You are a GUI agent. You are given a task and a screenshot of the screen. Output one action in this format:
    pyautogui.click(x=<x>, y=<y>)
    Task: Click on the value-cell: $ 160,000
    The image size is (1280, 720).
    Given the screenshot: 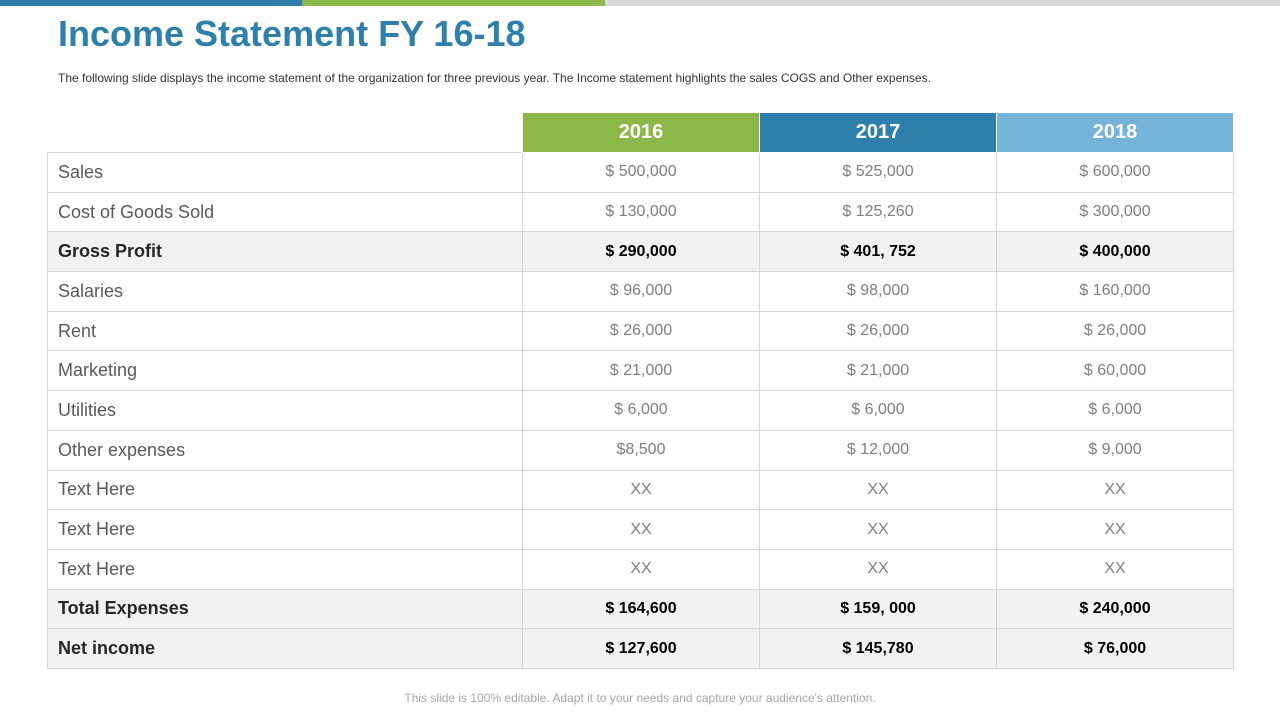 What is the action you would take?
    pyautogui.click(x=1115, y=291)
    